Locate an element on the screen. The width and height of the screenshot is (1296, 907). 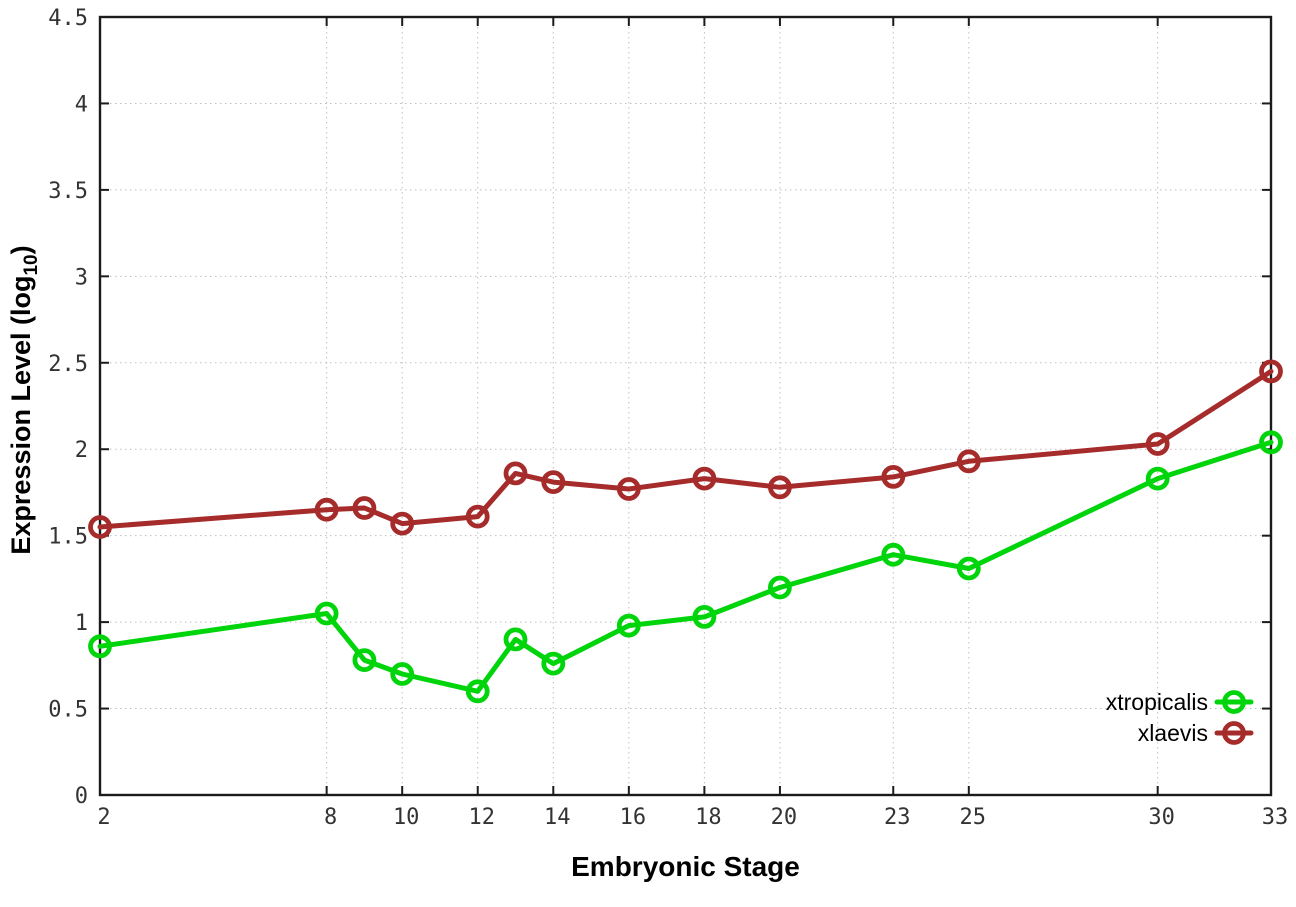
y-tick-label: 1.5 is located at coordinates (68, 537).